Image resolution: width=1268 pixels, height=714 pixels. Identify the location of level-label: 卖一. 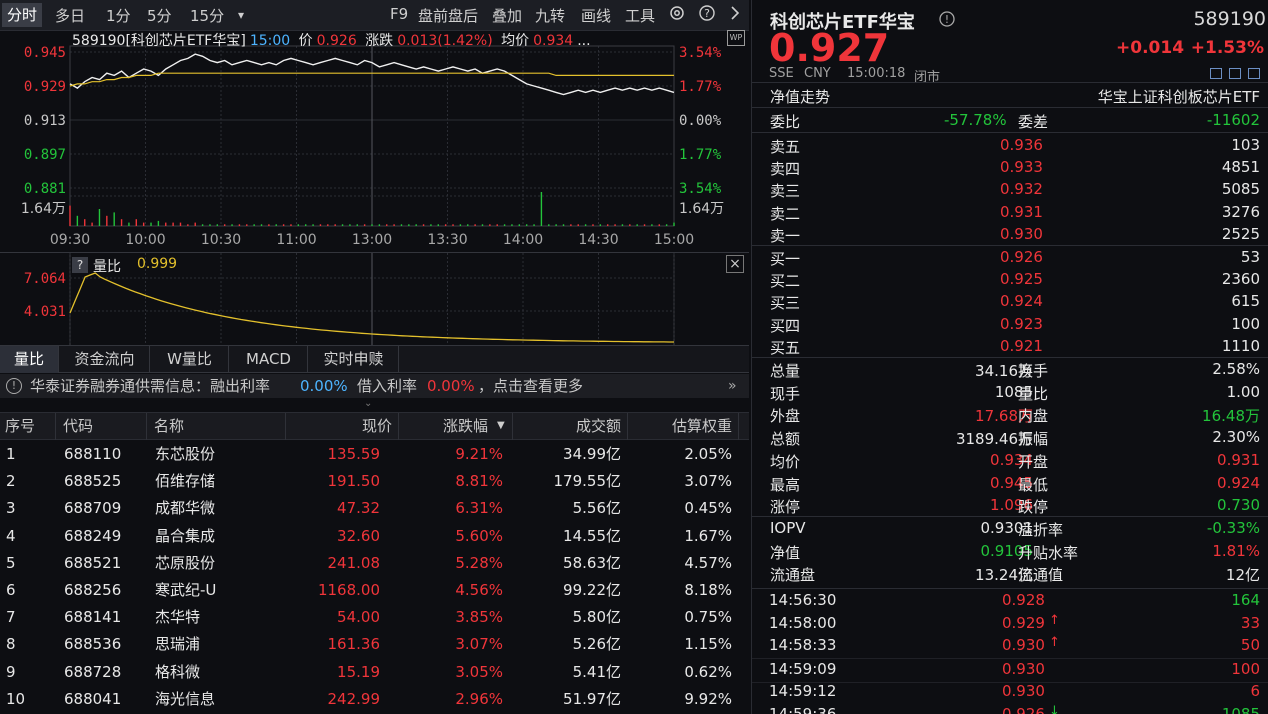
(785, 235).